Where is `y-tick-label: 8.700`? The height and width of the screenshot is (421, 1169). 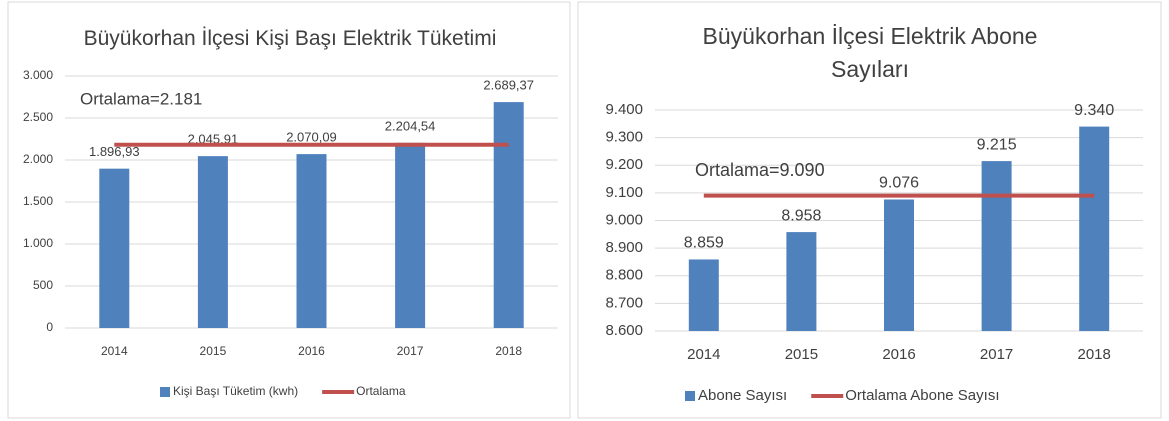 y-tick-label: 8.700 is located at coordinates (624, 302).